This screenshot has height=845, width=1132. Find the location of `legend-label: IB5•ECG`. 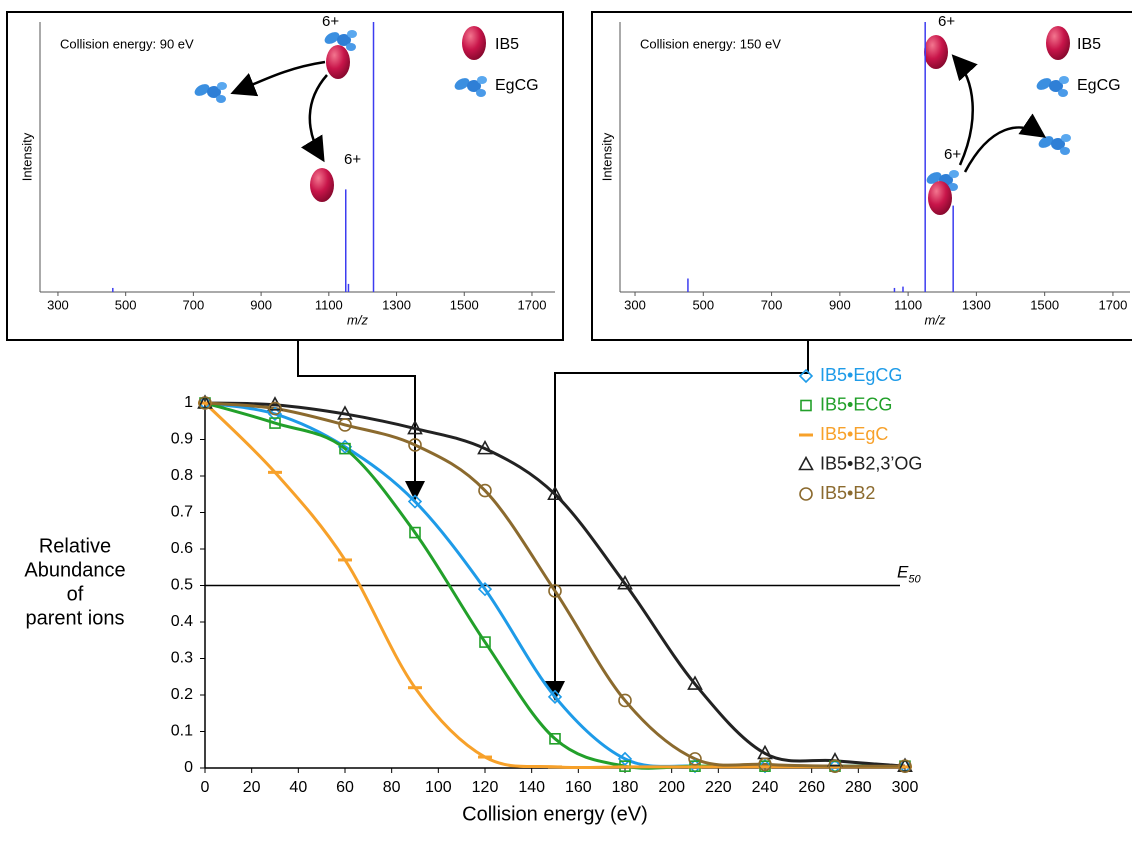

legend-label: IB5•ECG is located at coordinates (856, 404).